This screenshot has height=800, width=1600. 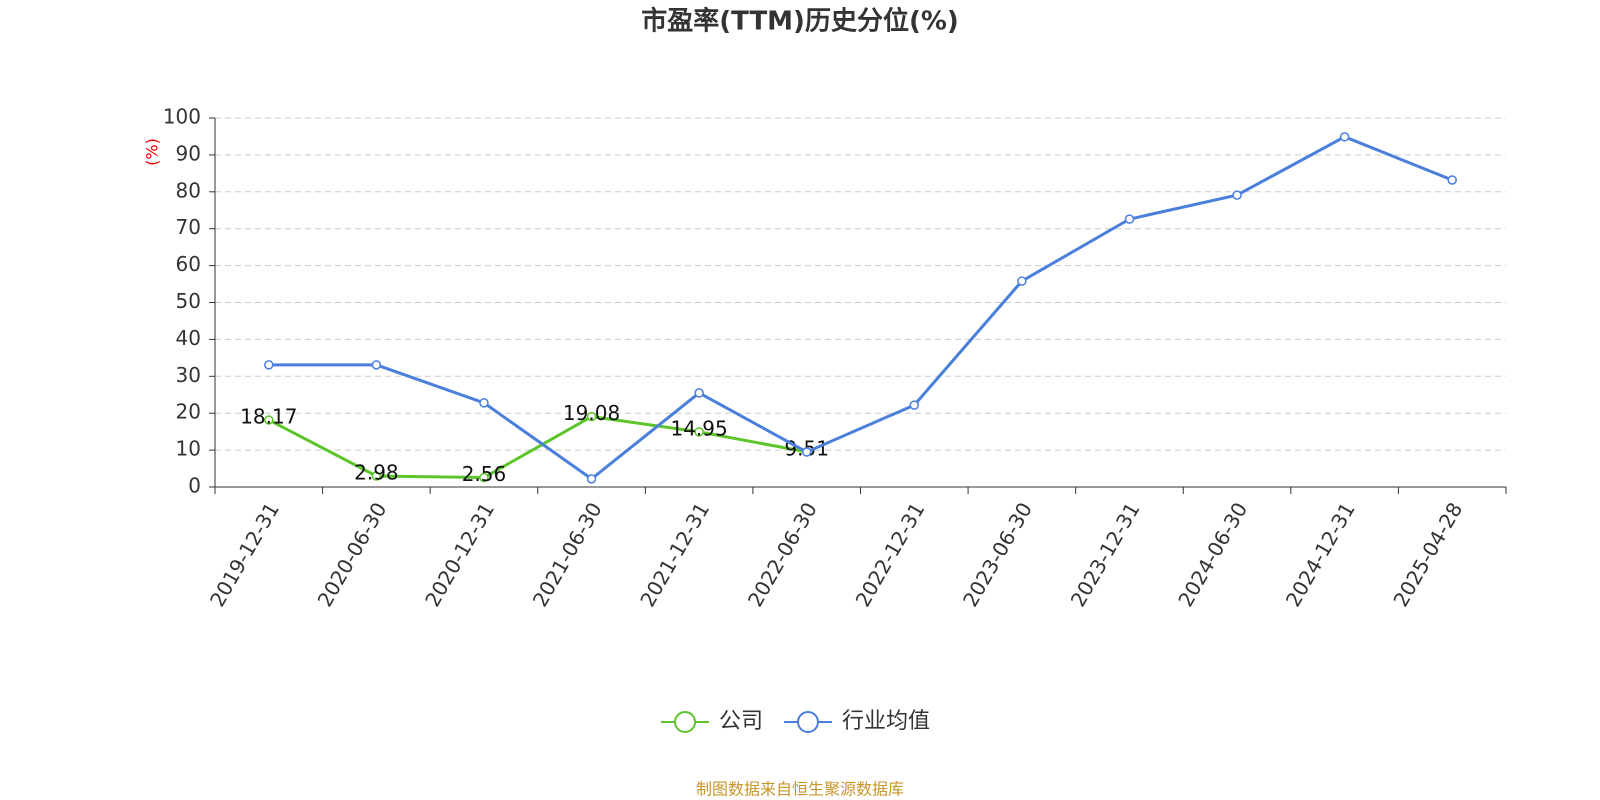 I want to click on y-tick-label: 30, so click(x=188, y=375).